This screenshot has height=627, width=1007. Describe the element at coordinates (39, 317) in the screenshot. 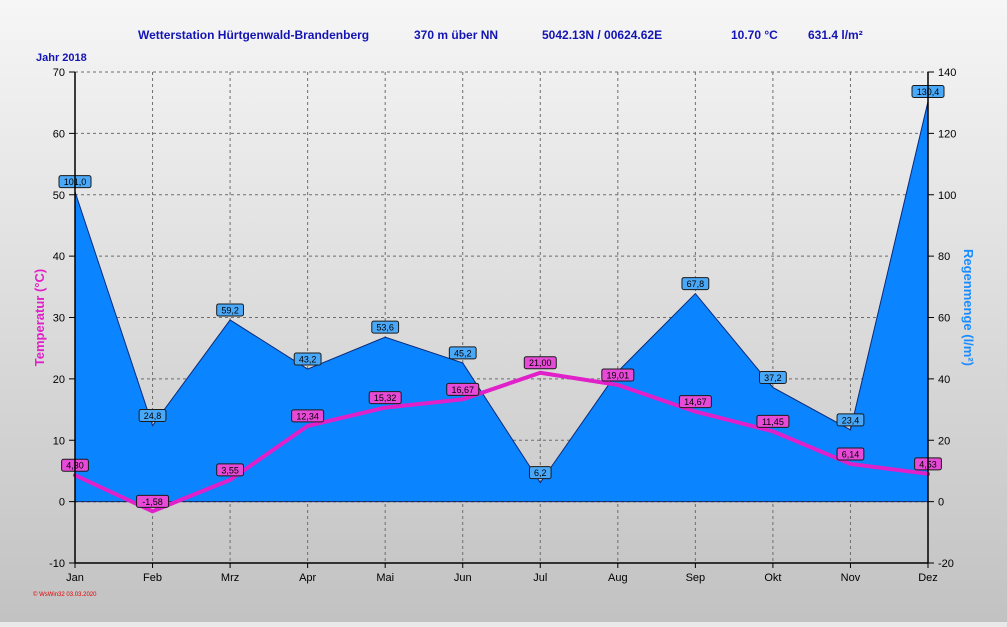

I see `y-axis-title: Temperatur (°C)` at that location.